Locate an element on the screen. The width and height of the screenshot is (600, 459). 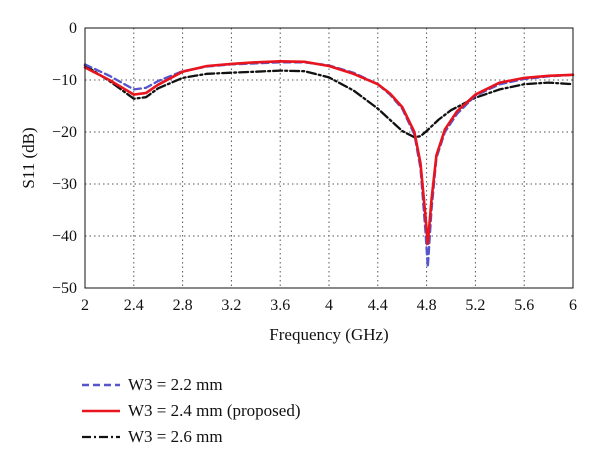
x-tick-label: 6 is located at coordinates (573, 305).